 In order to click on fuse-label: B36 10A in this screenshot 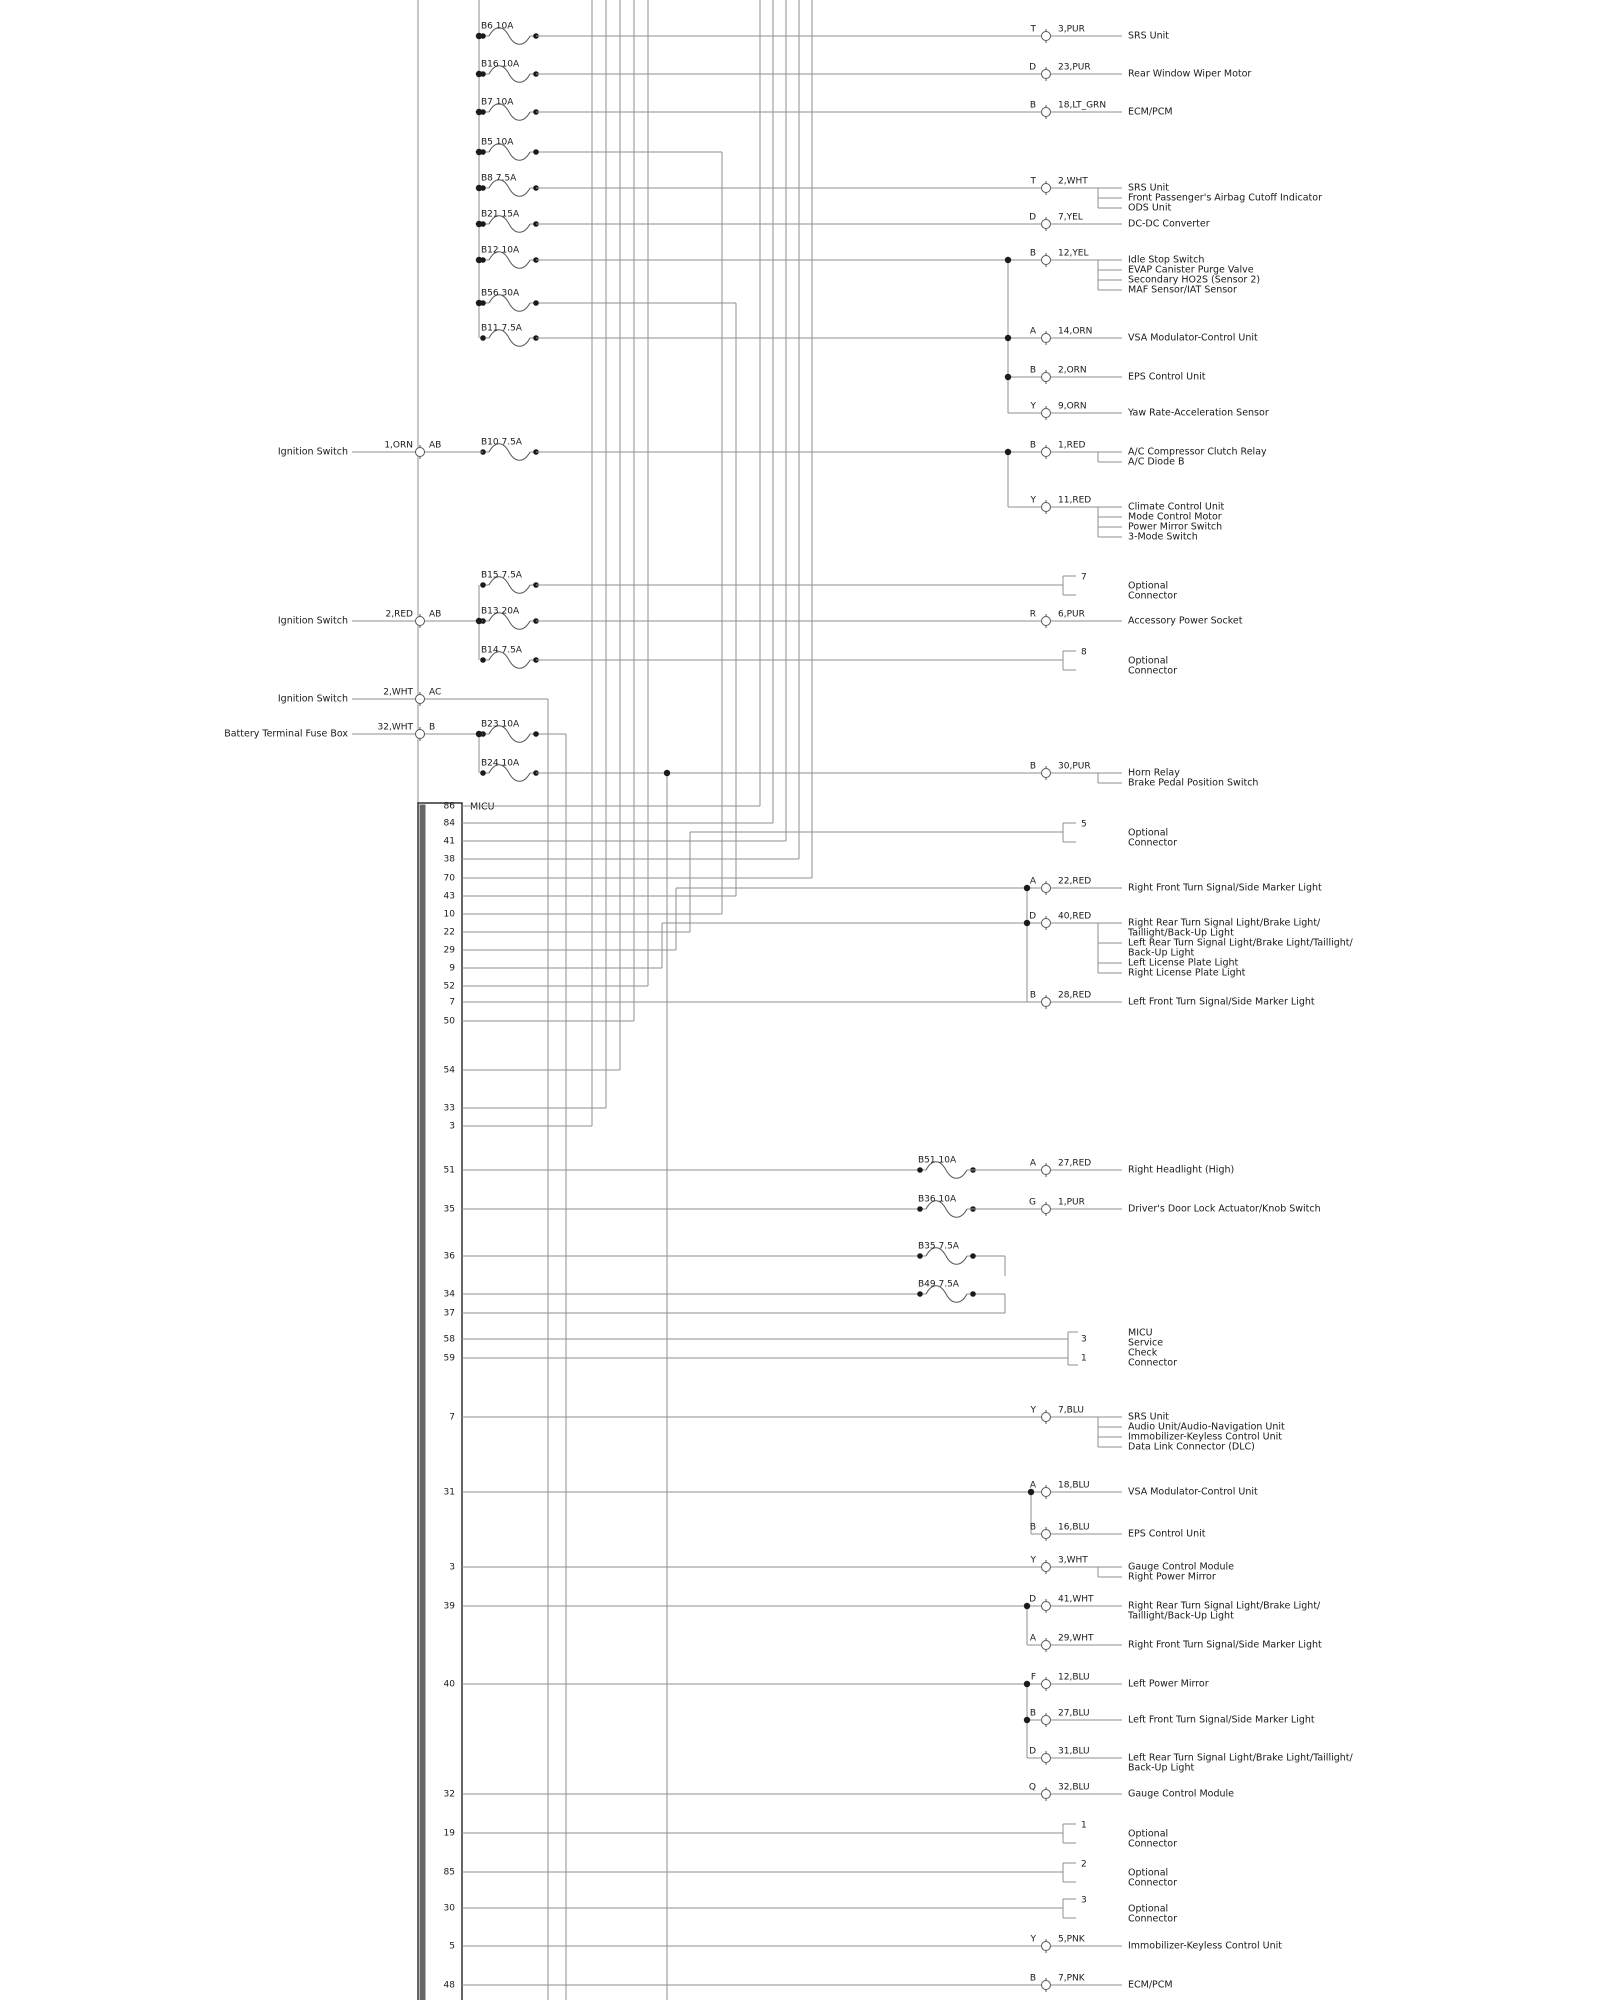, I will do `click(937, 1200)`.